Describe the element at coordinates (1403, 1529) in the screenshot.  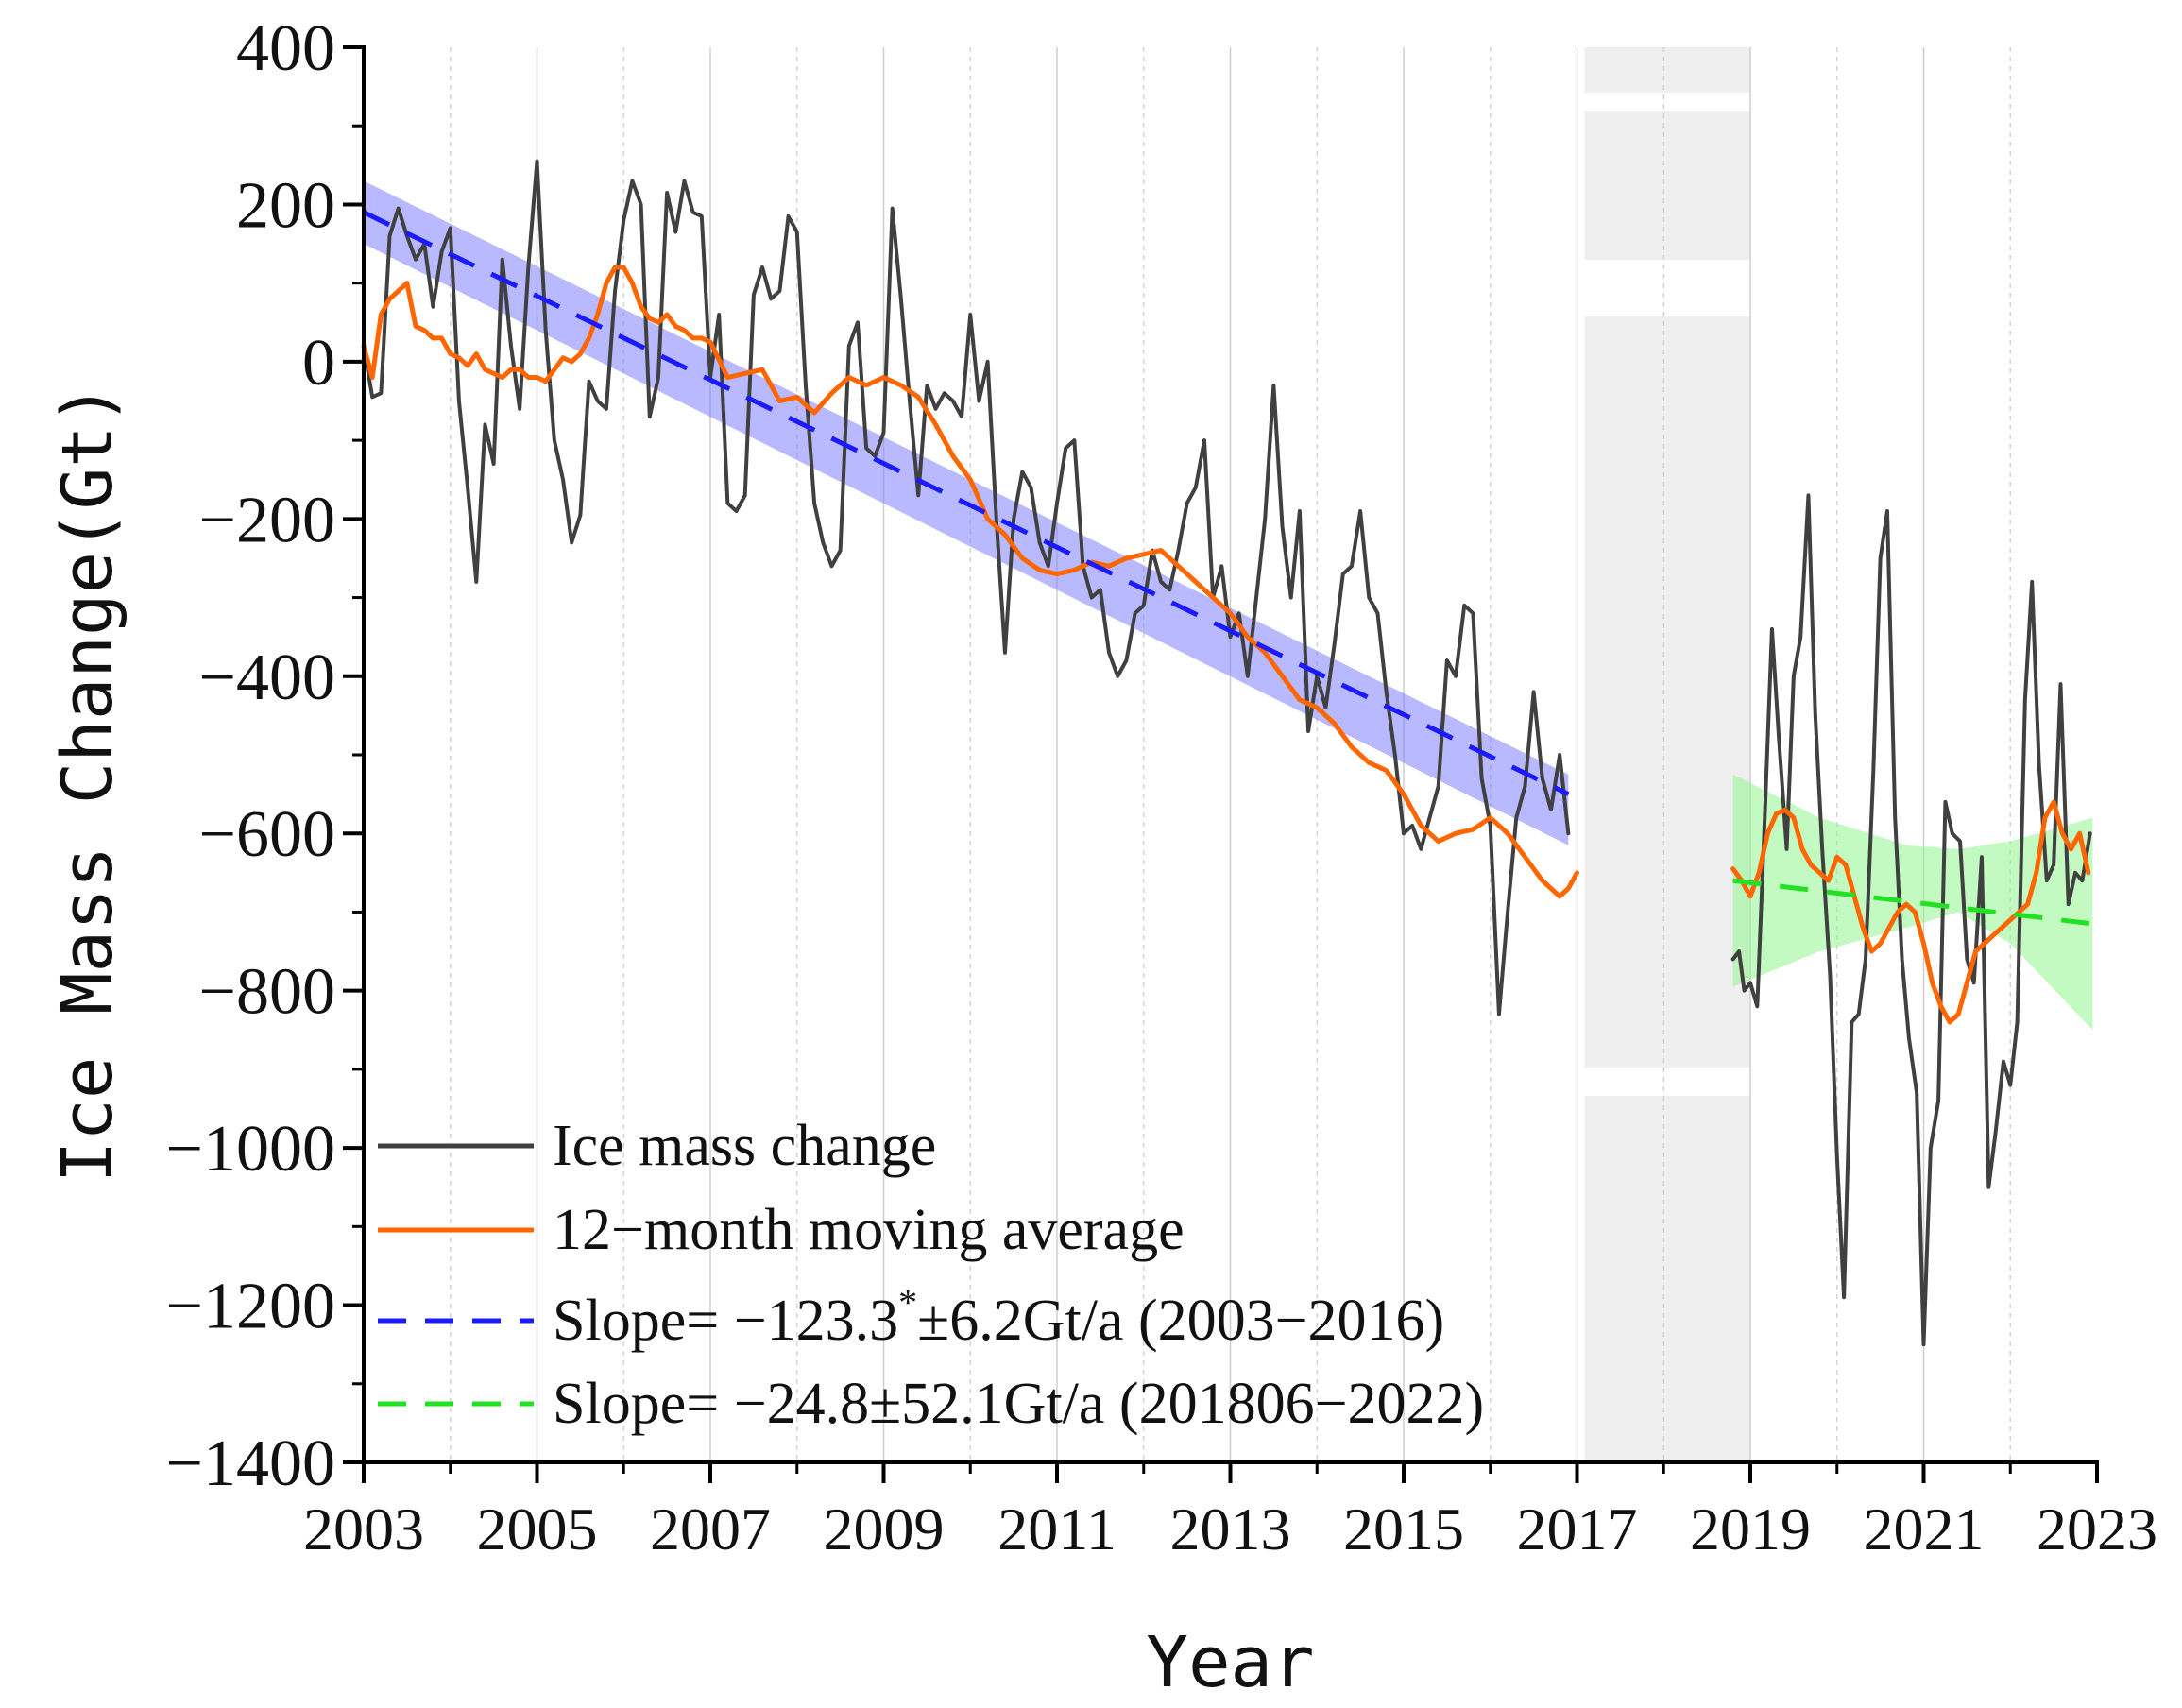
I see `x-tick-label: 2015` at that location.